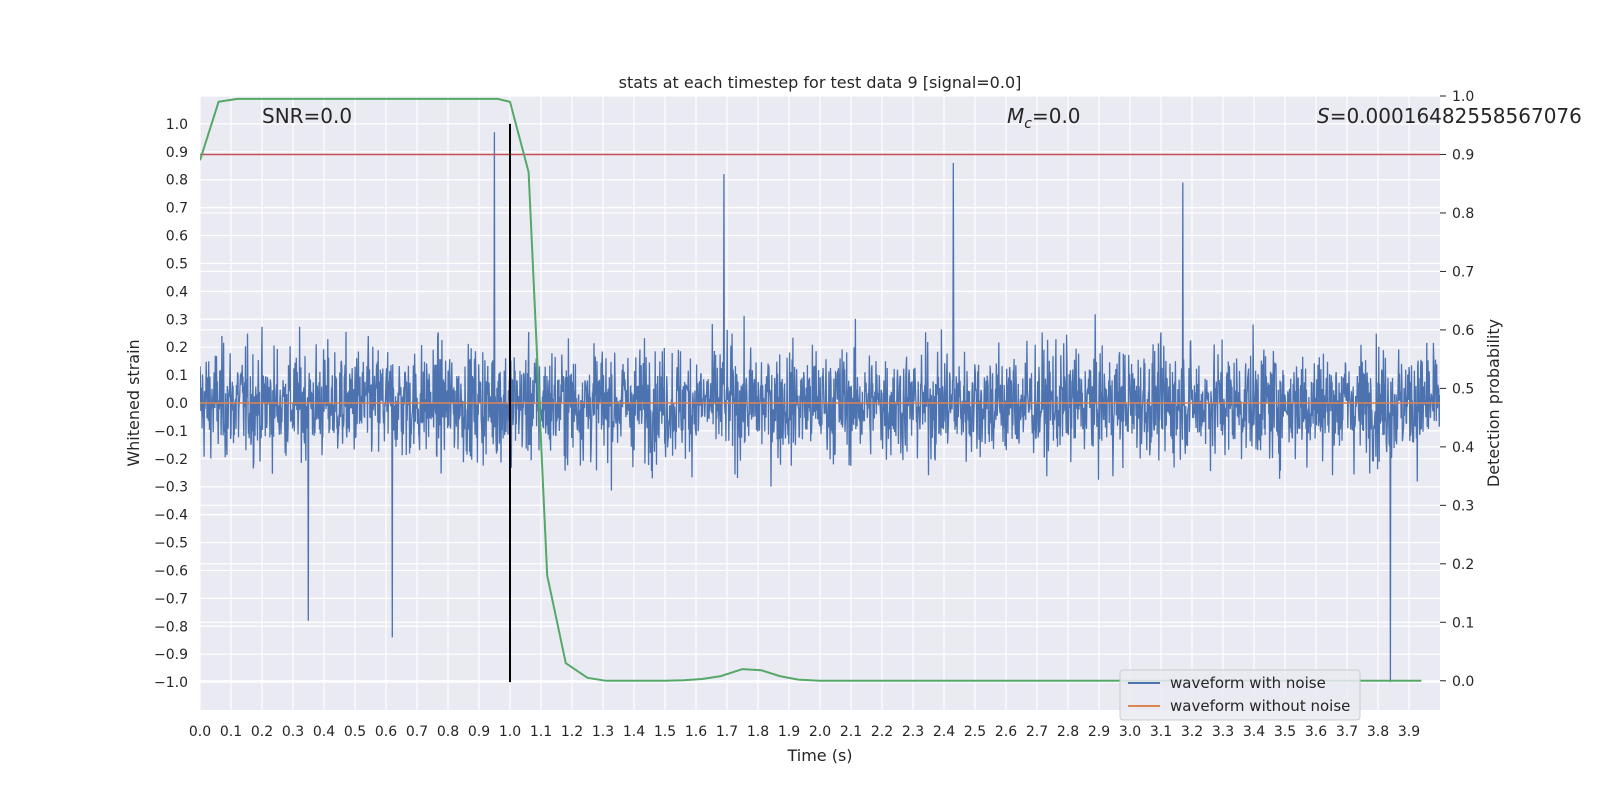  I want to click on legend-box, so click(1240, 695).